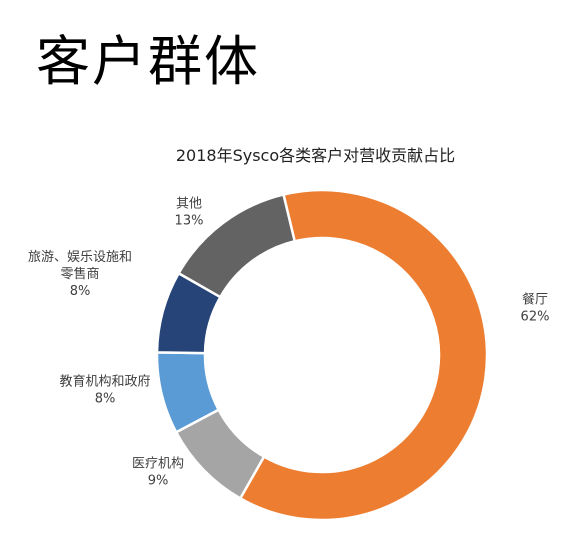 The height and width of the screenshot is (543, 569). I want to click on slice-value-label: 9%, so click(158, 481).